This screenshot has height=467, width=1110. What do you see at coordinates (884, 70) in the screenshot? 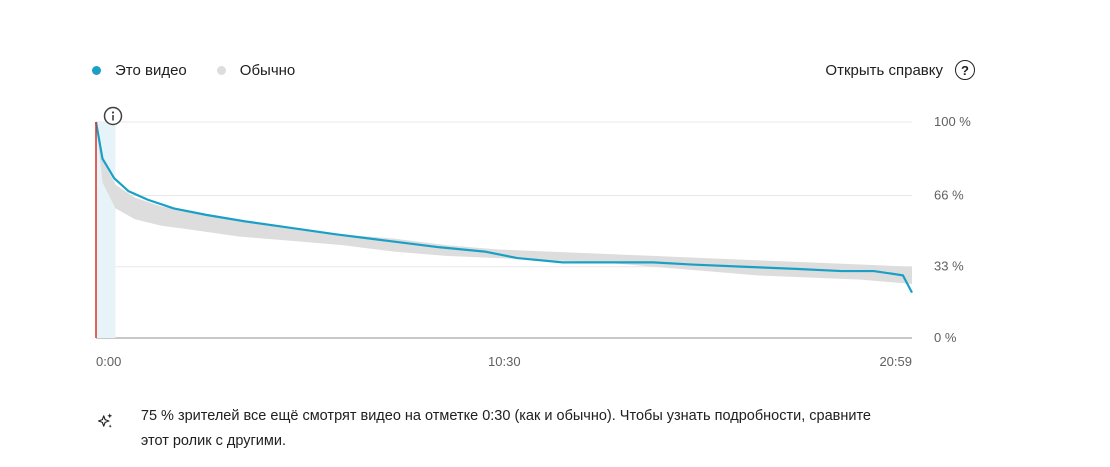
I see `open-help-label: Открыть справку` at bounding box center [884, 70].